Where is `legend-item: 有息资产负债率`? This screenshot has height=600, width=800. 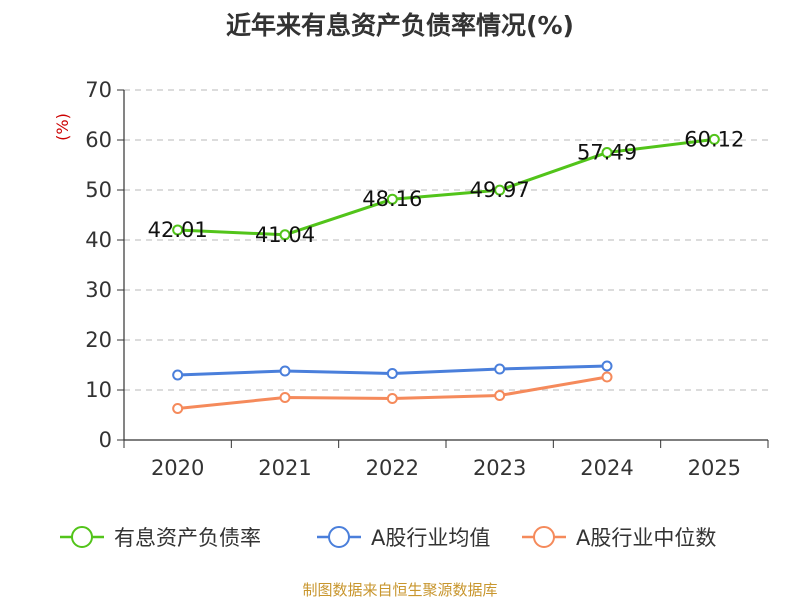 legend-item: 有息资产负债率 is located at coordinates (160, 538).